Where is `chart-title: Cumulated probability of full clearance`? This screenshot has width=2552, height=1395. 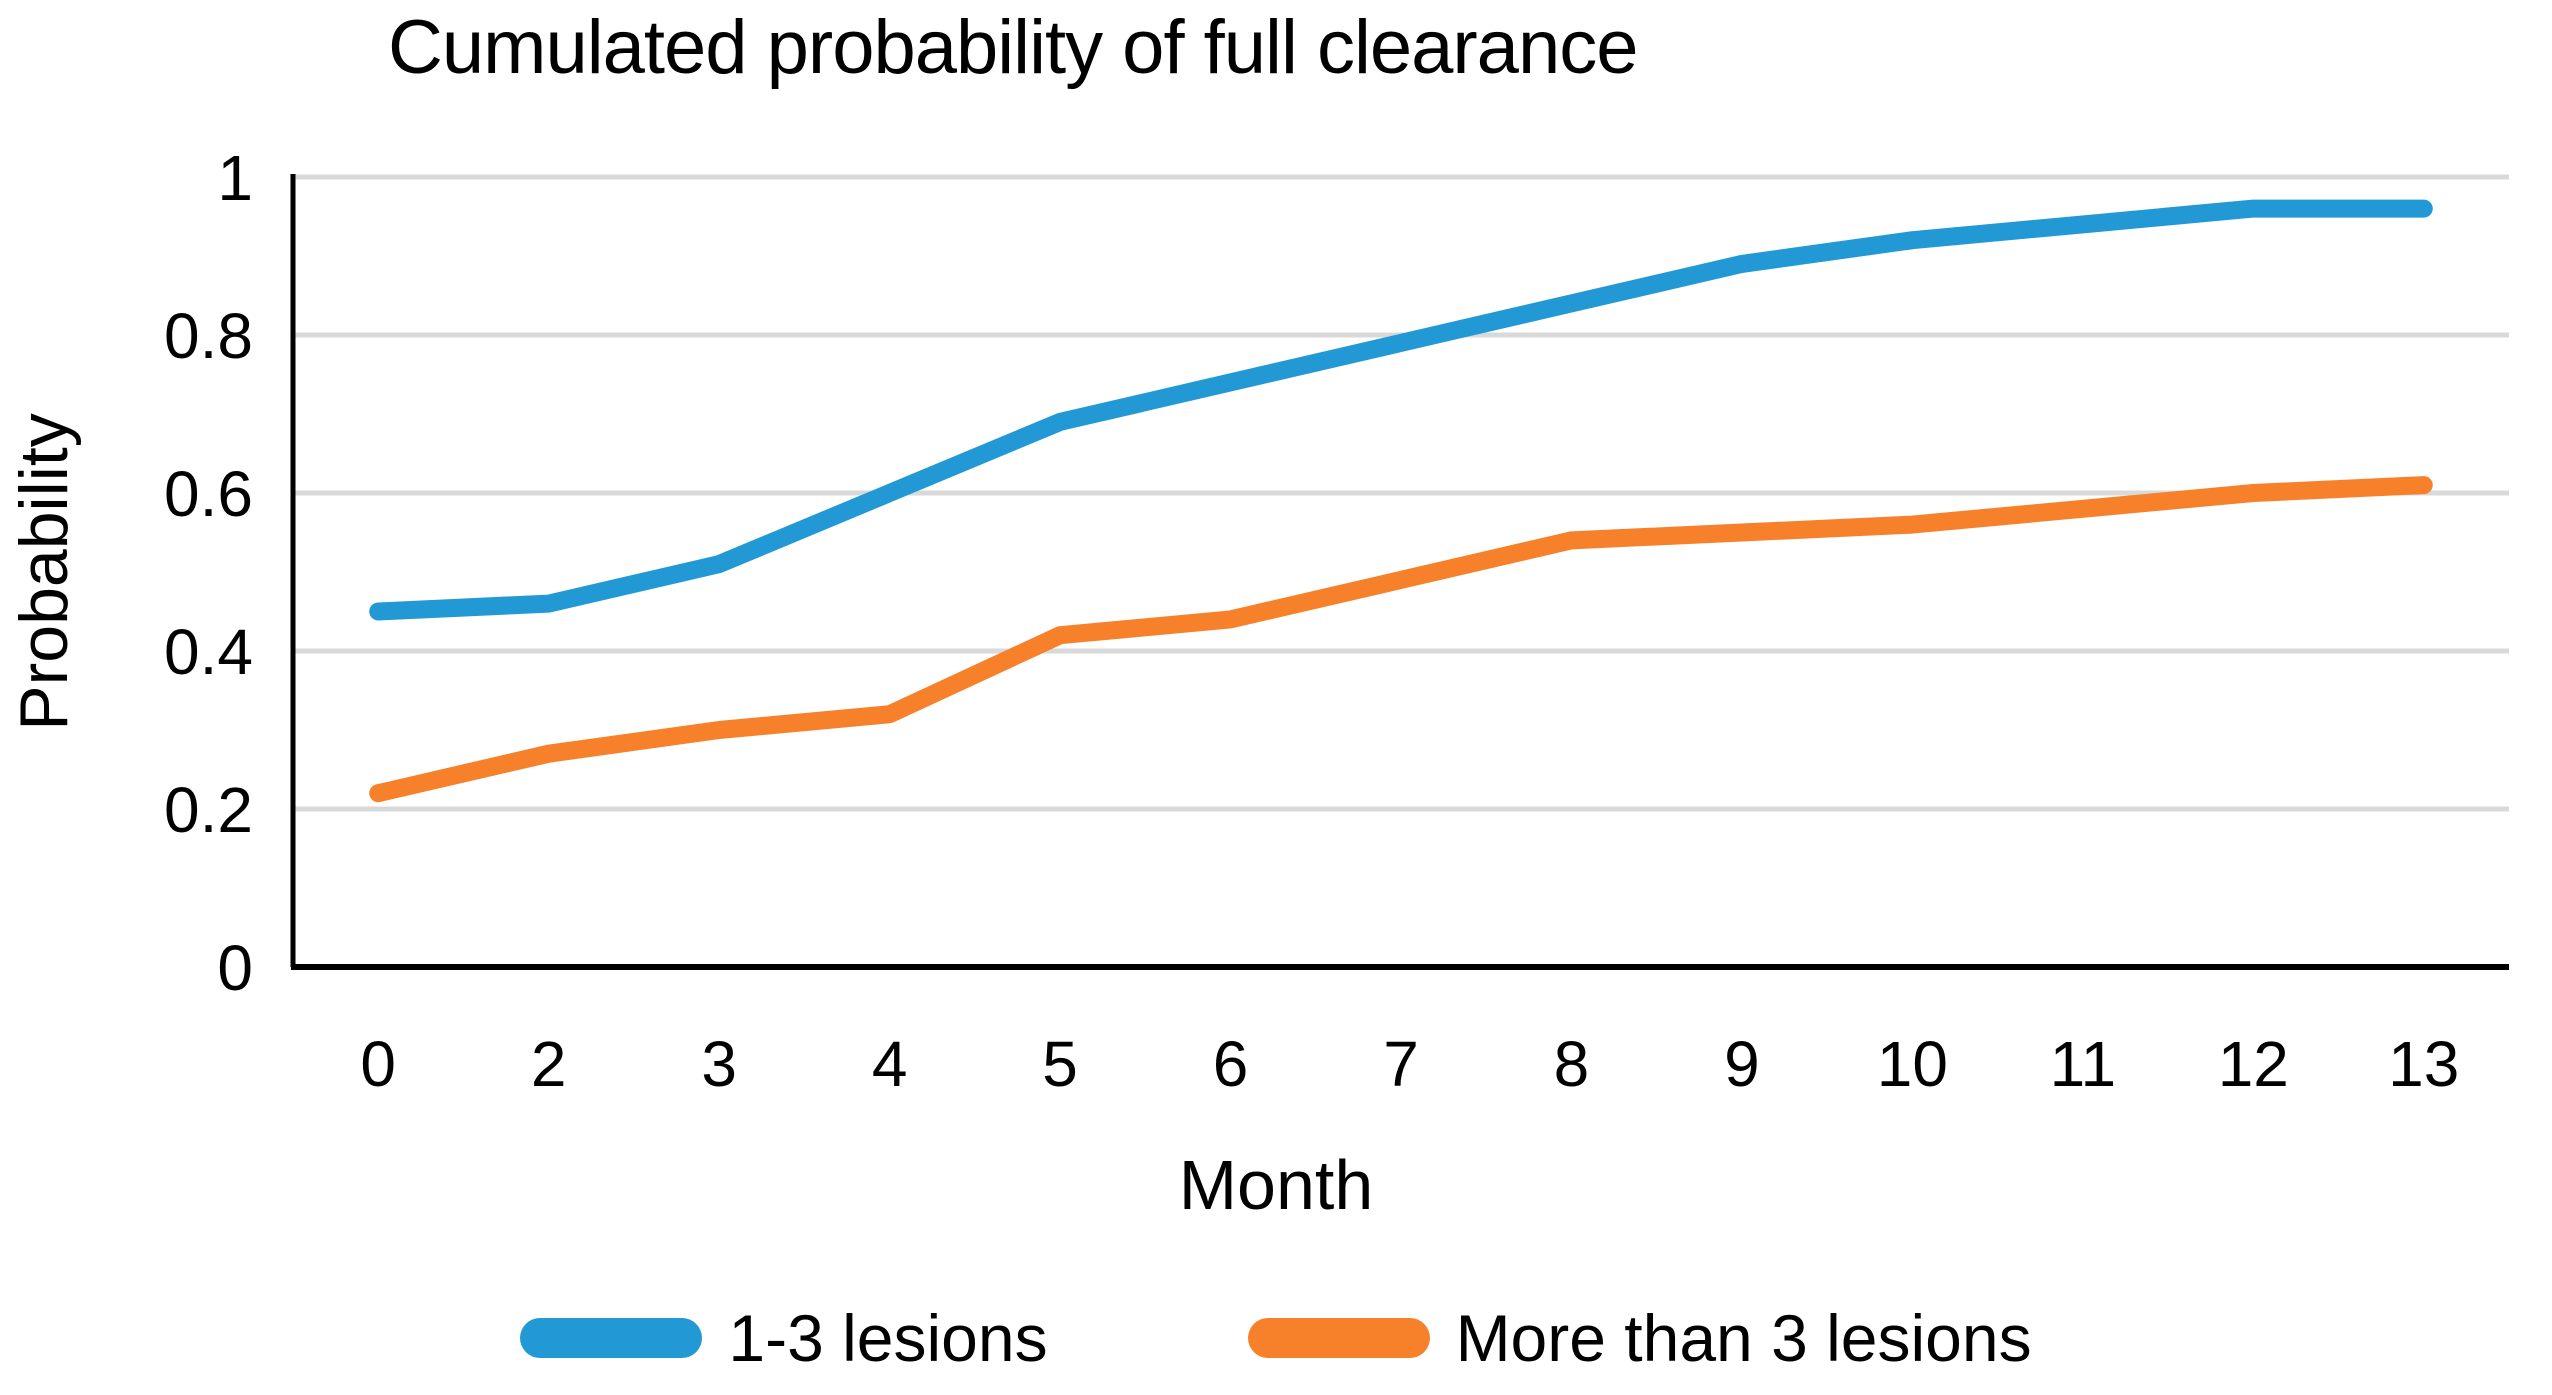 chart-title: Cumulated probability of full clearance is located at coordinates (1013, 47).